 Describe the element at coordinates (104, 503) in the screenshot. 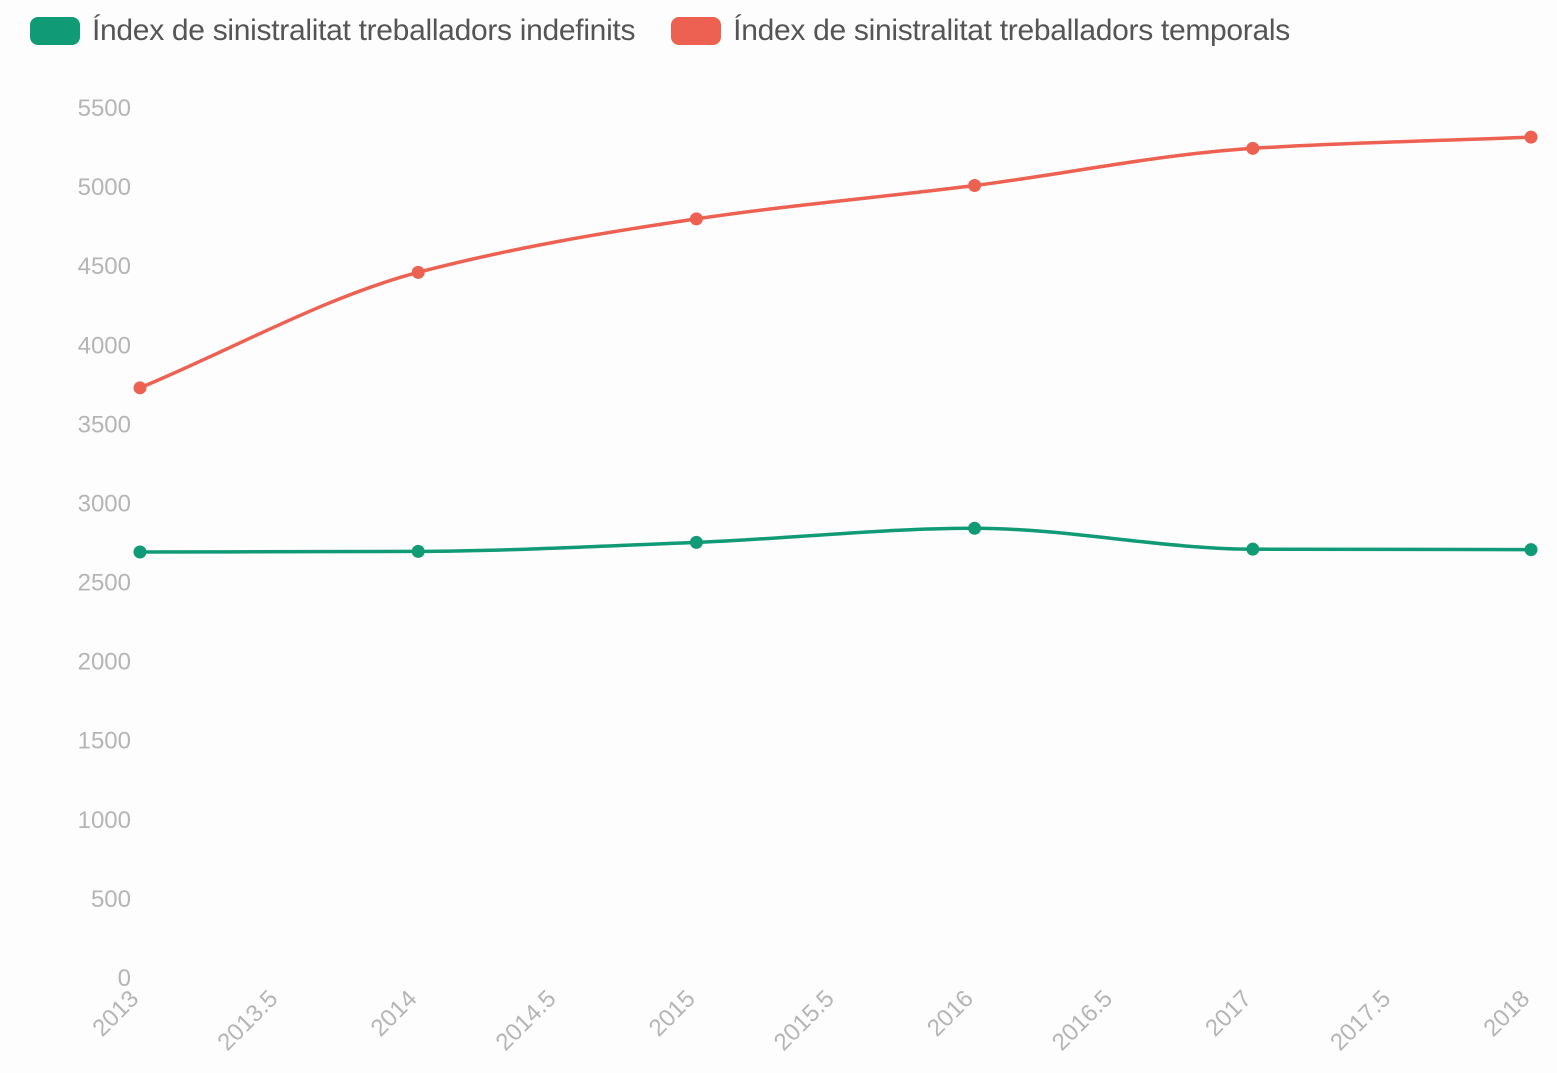

I see `y-tick-label: 3000` at that location.